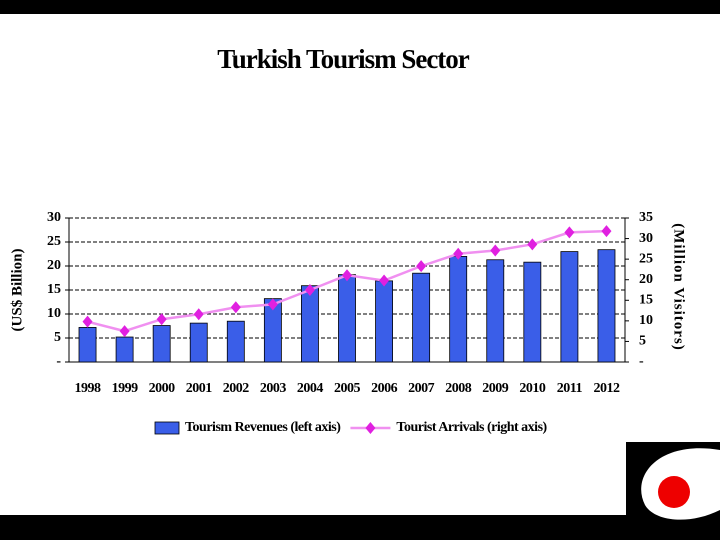 The height and width of the screenshot is (540, 720). Describe the element at coordinates (236, 388) in the screenshot. I see `x-tick-label: 2002` at that location.